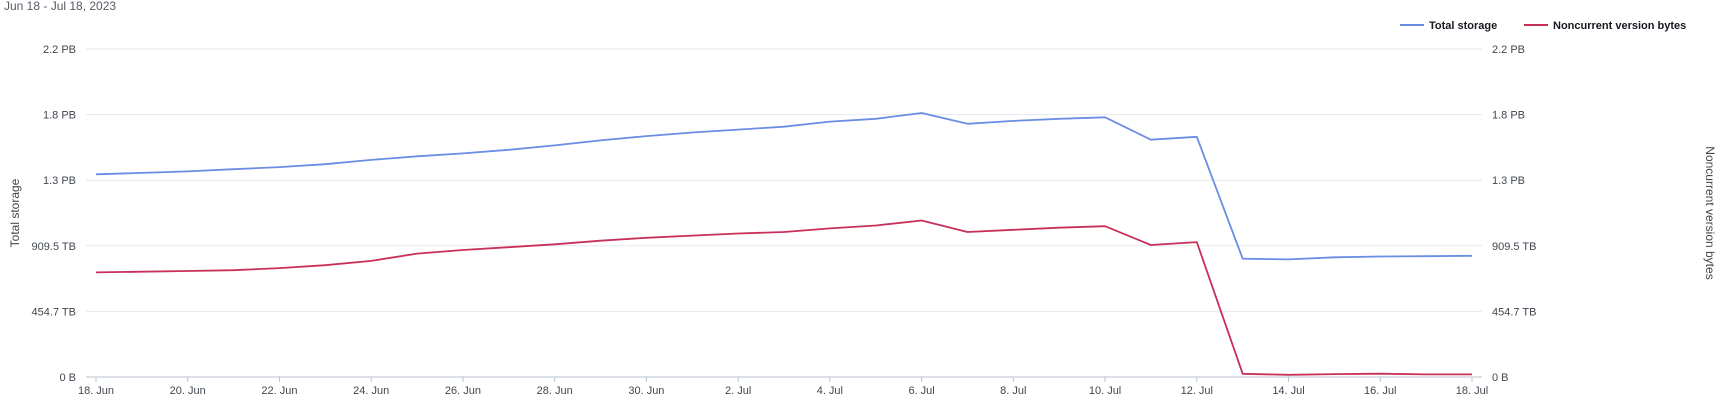 The image size is (1726, 414). I want to click on legend-label-noncurrent: Noncurrent version bytes, so click(1619, 26).